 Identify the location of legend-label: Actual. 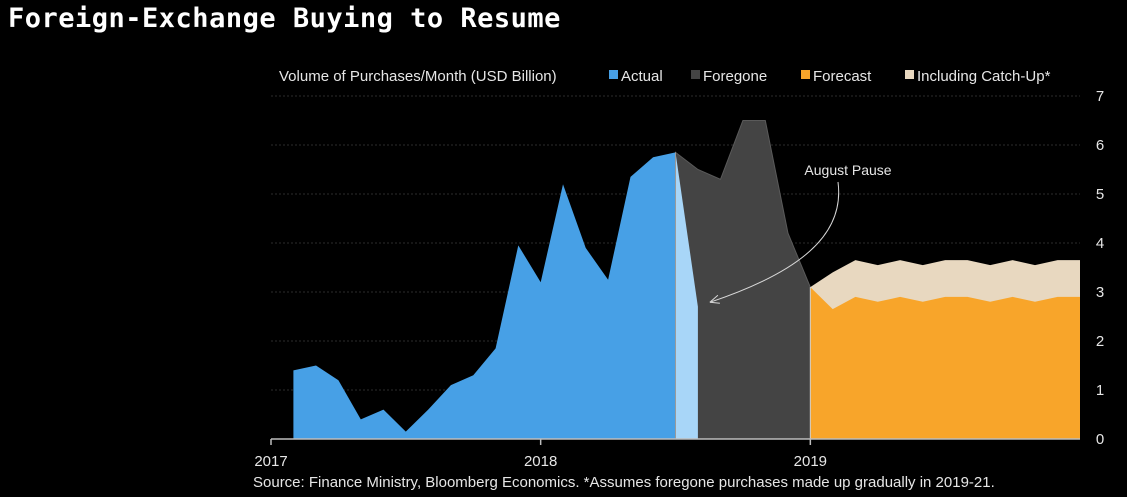
(642, 76).